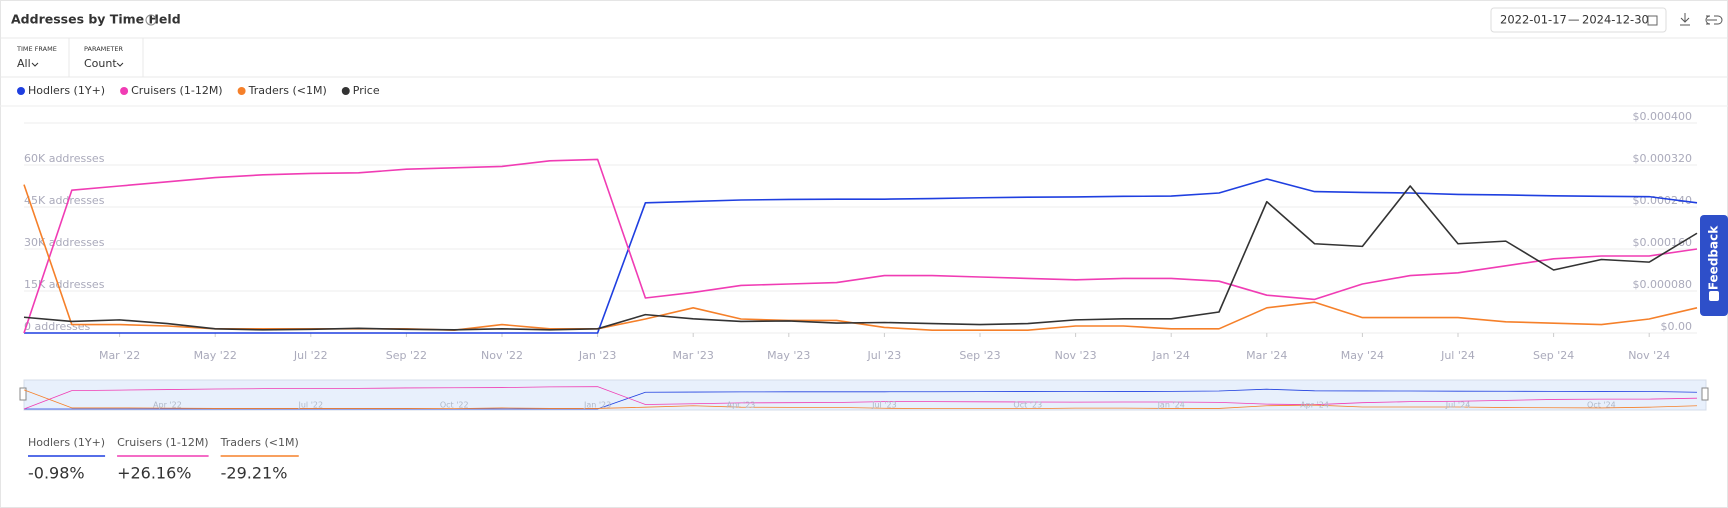 The height and width of the screenshot is (508, 1728). I want to click on legend-label: Hodlers (1Y+), so click(66, 90).